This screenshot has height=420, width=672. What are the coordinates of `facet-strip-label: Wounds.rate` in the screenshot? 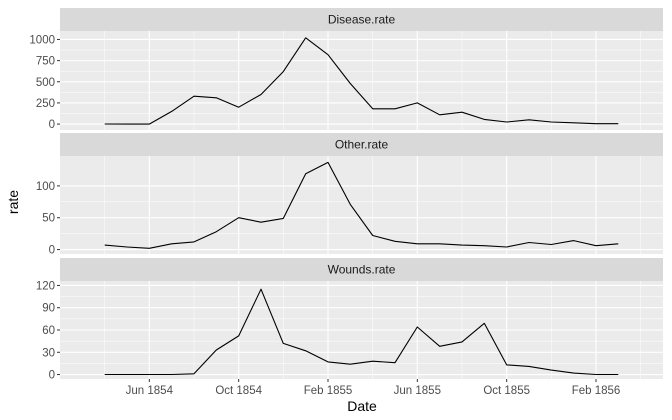 It's located at (362, 270).